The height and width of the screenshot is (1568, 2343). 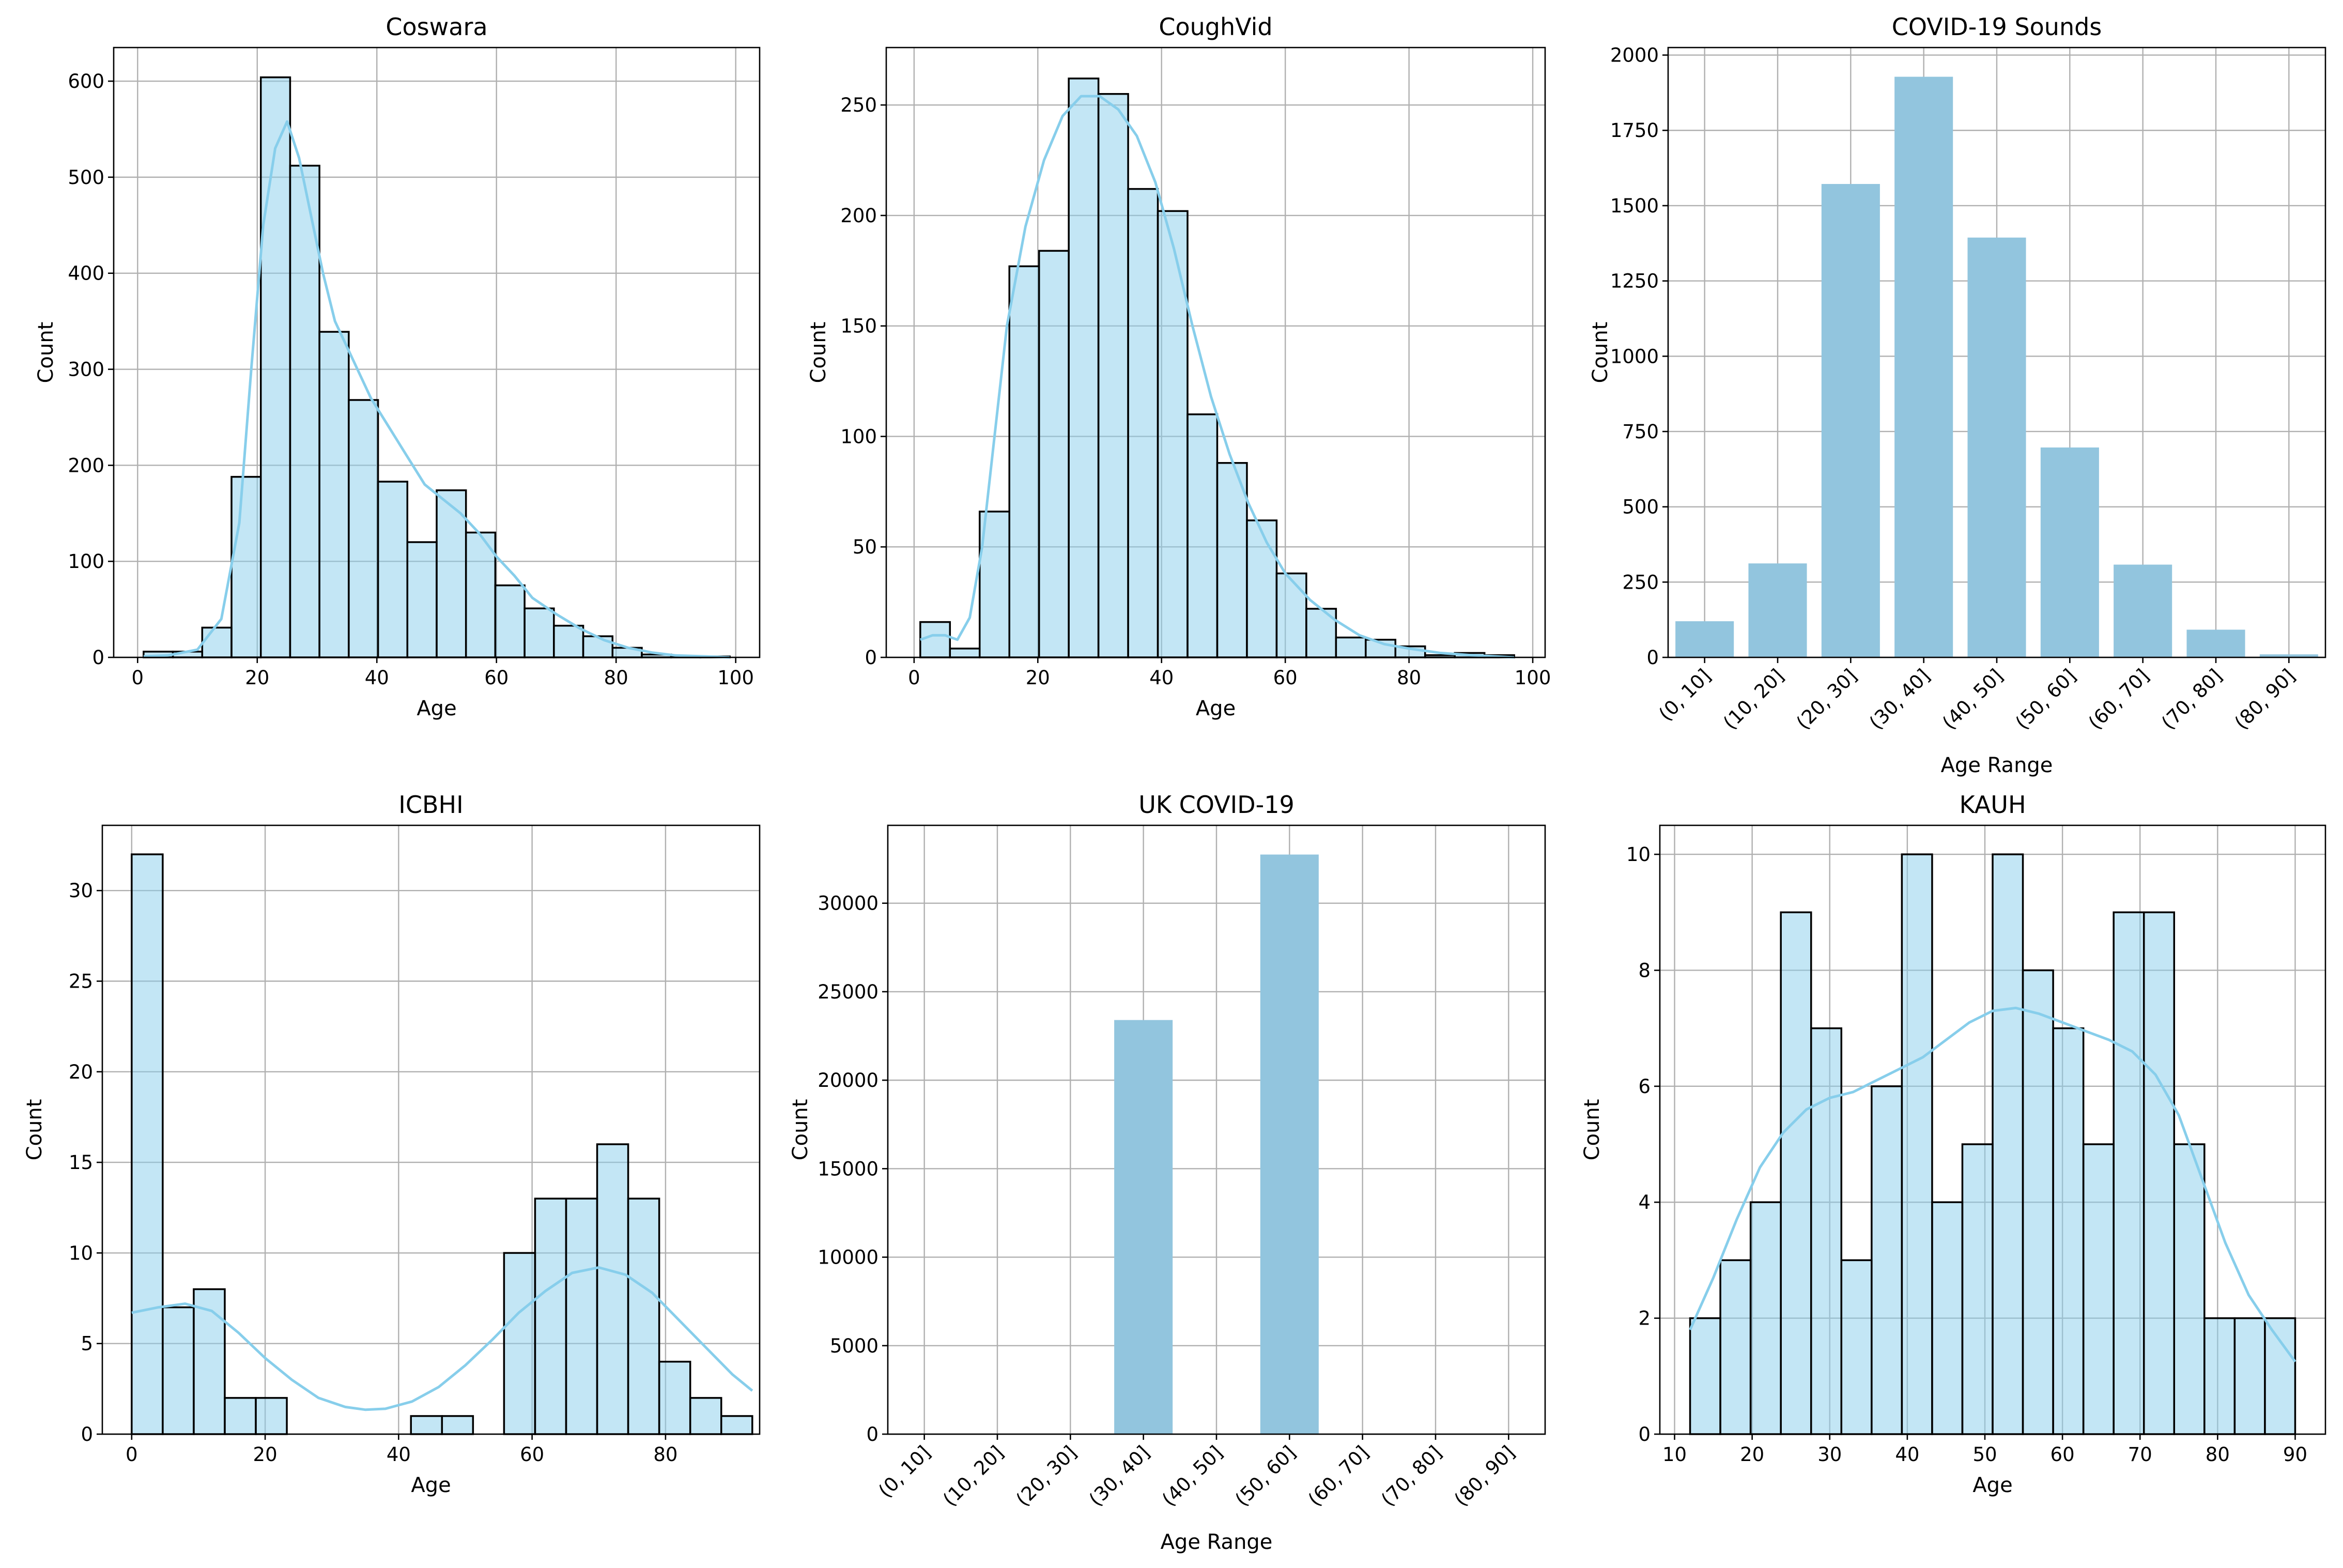 What do you see at coordinates (86, 274) in the screenshot?
I see `y-tick-label: 400` at bounding box center [86, 274].